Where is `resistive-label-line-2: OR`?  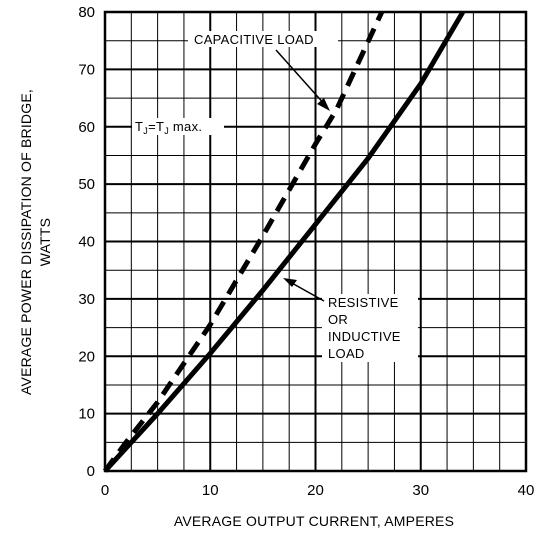 resistive-label-line-2: OR is located at coordinates (338, 319).